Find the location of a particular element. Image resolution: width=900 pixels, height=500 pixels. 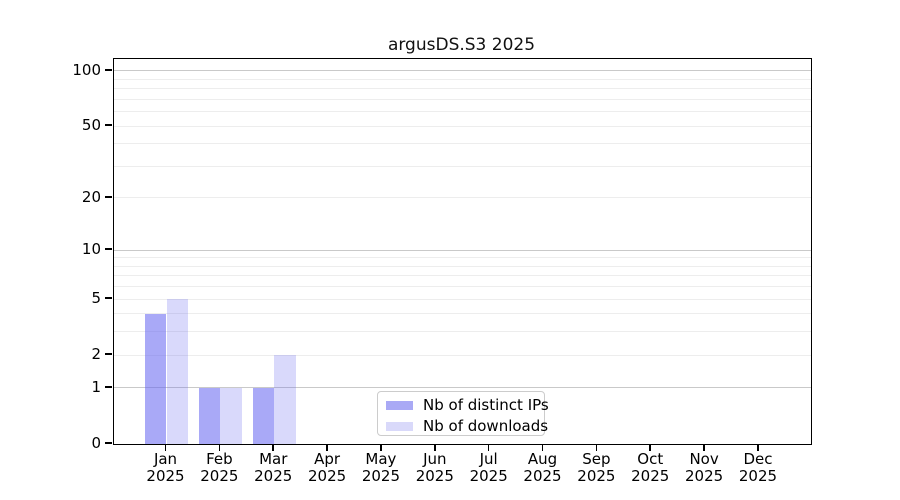

legend-item-distinct-ips: Nb of distinct IPs is located at coordinates (467, 405).